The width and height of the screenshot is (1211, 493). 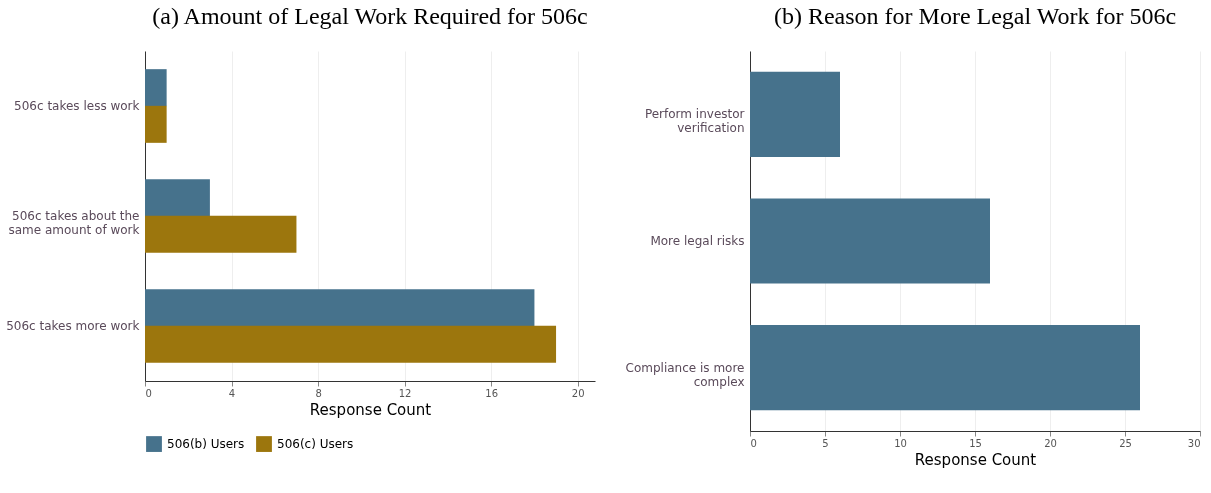 What do you see at coordinates (975, 16) in the screenshot?
I see `chart-title: (b) Reason for More Legal Work for 506c` at bounding box center [975, 16].